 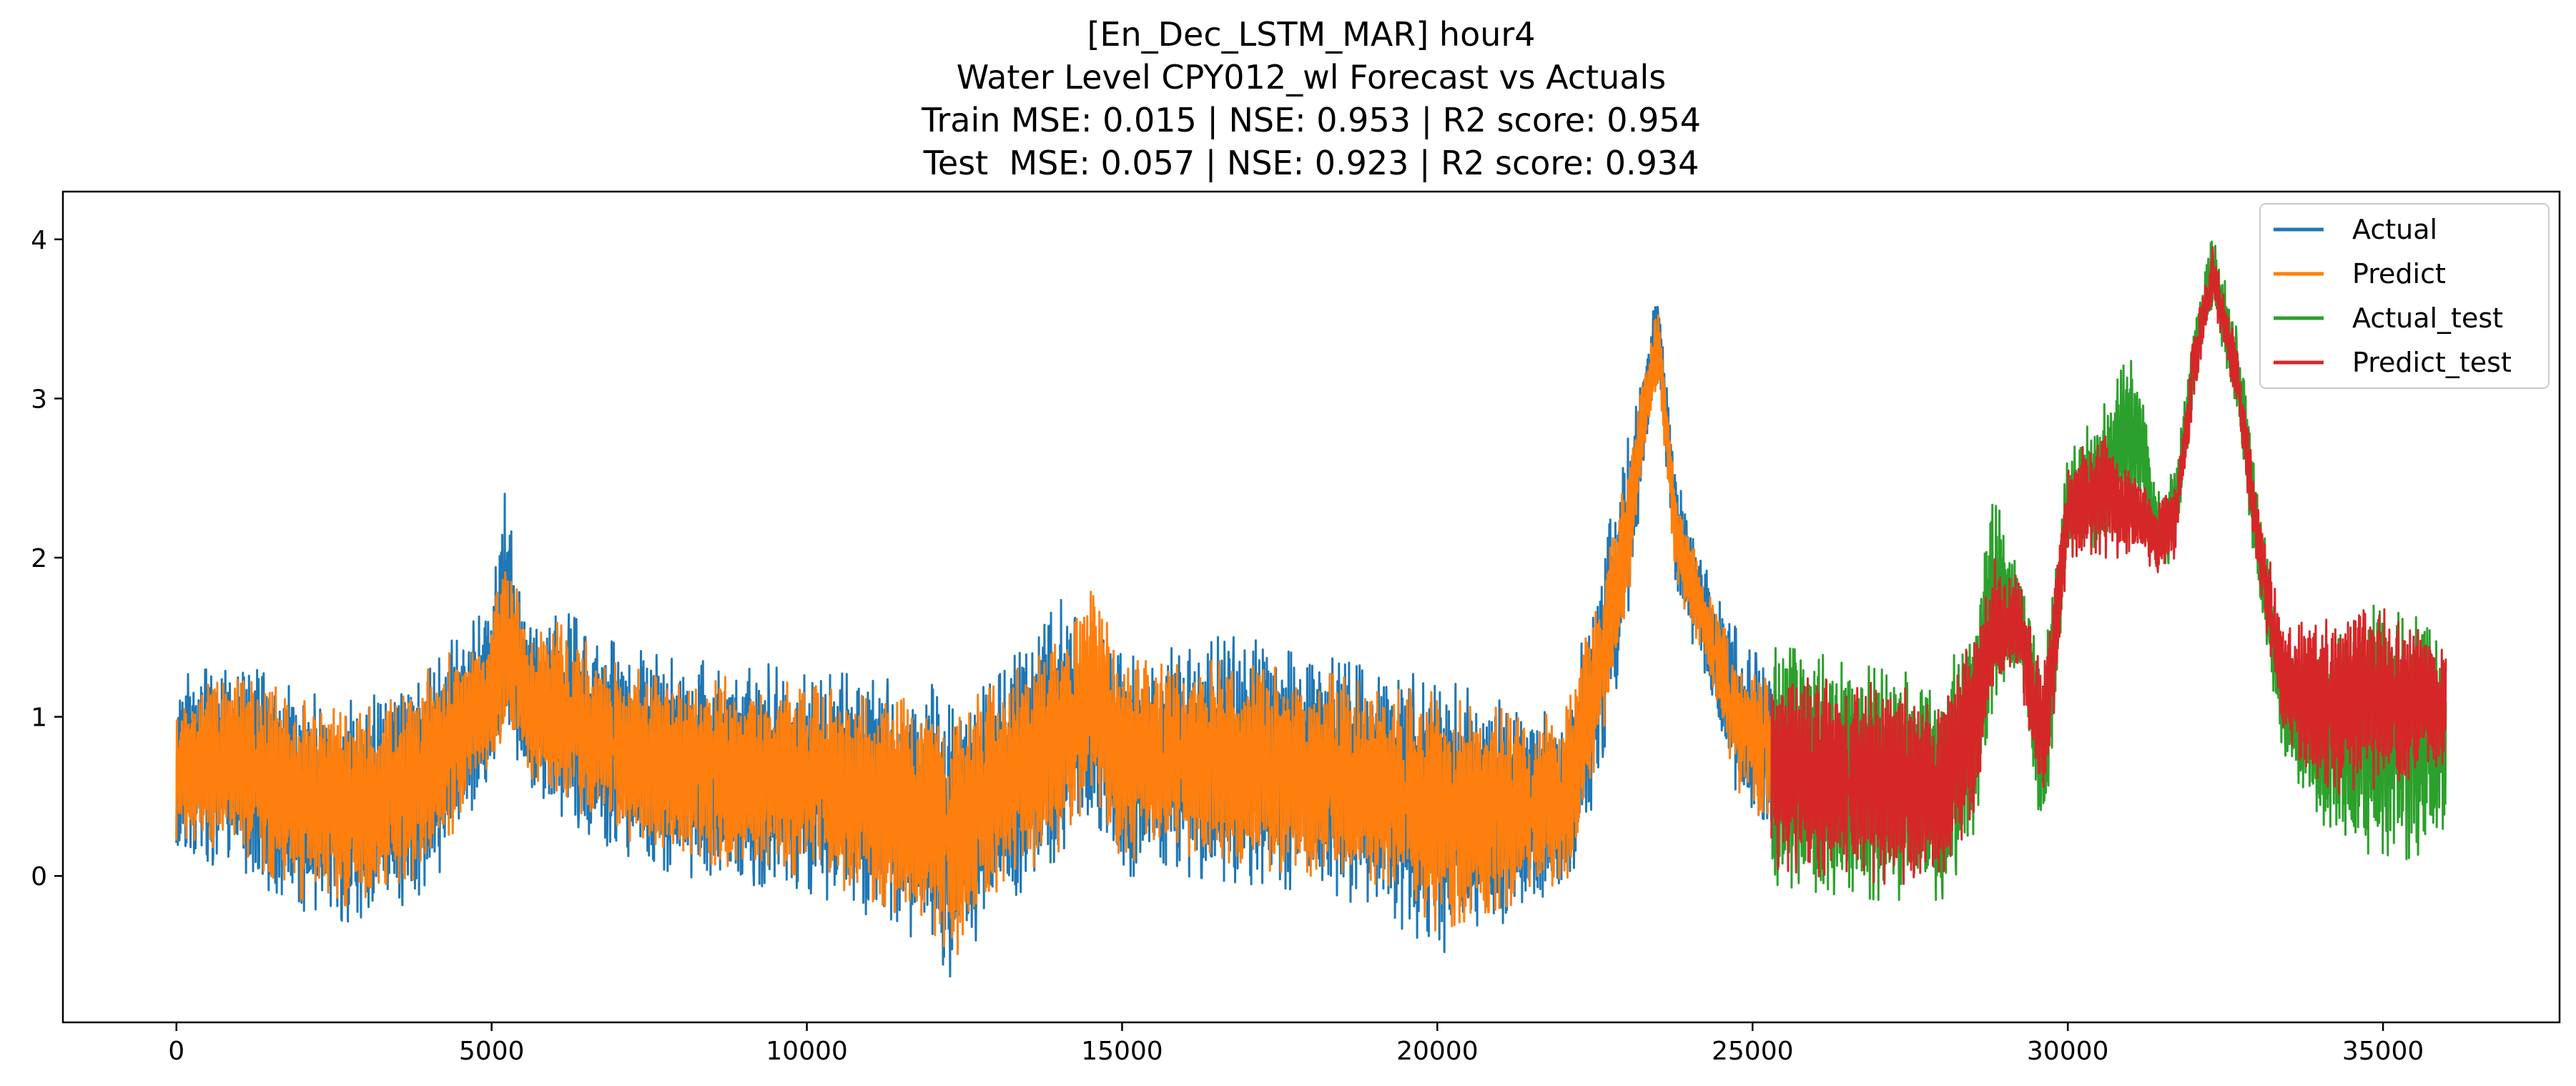 I want to click on legend-label-actual: Actual, so click(x=2394, y=229).